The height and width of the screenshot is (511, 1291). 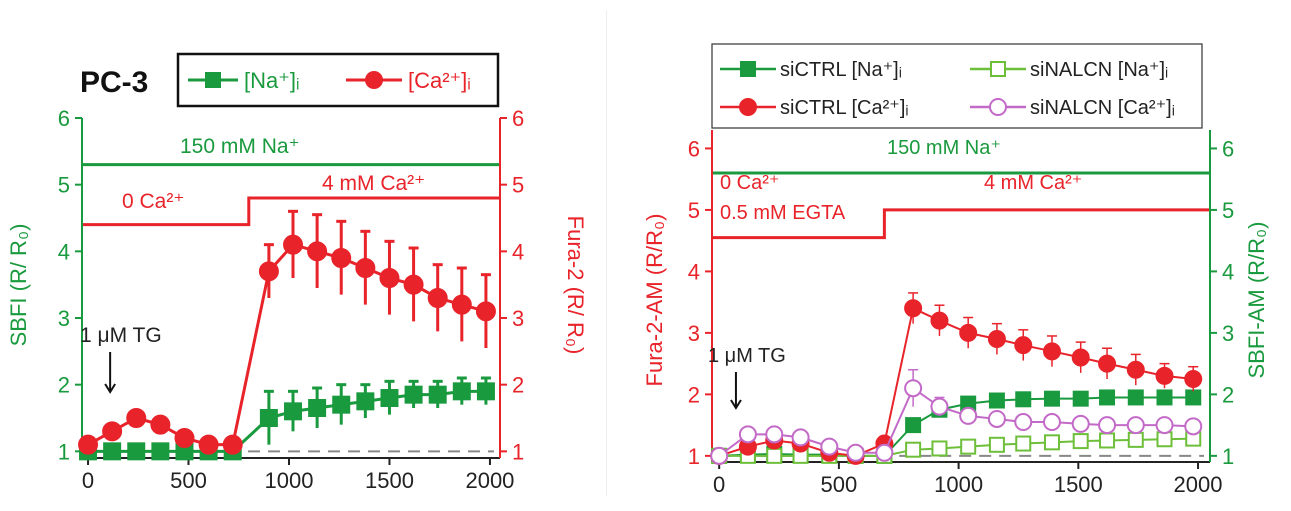 What do you see at coordinates (518, 318) in the screenshot?
I see `y-right-tick-label: 3` at bounding box center [518, 318].